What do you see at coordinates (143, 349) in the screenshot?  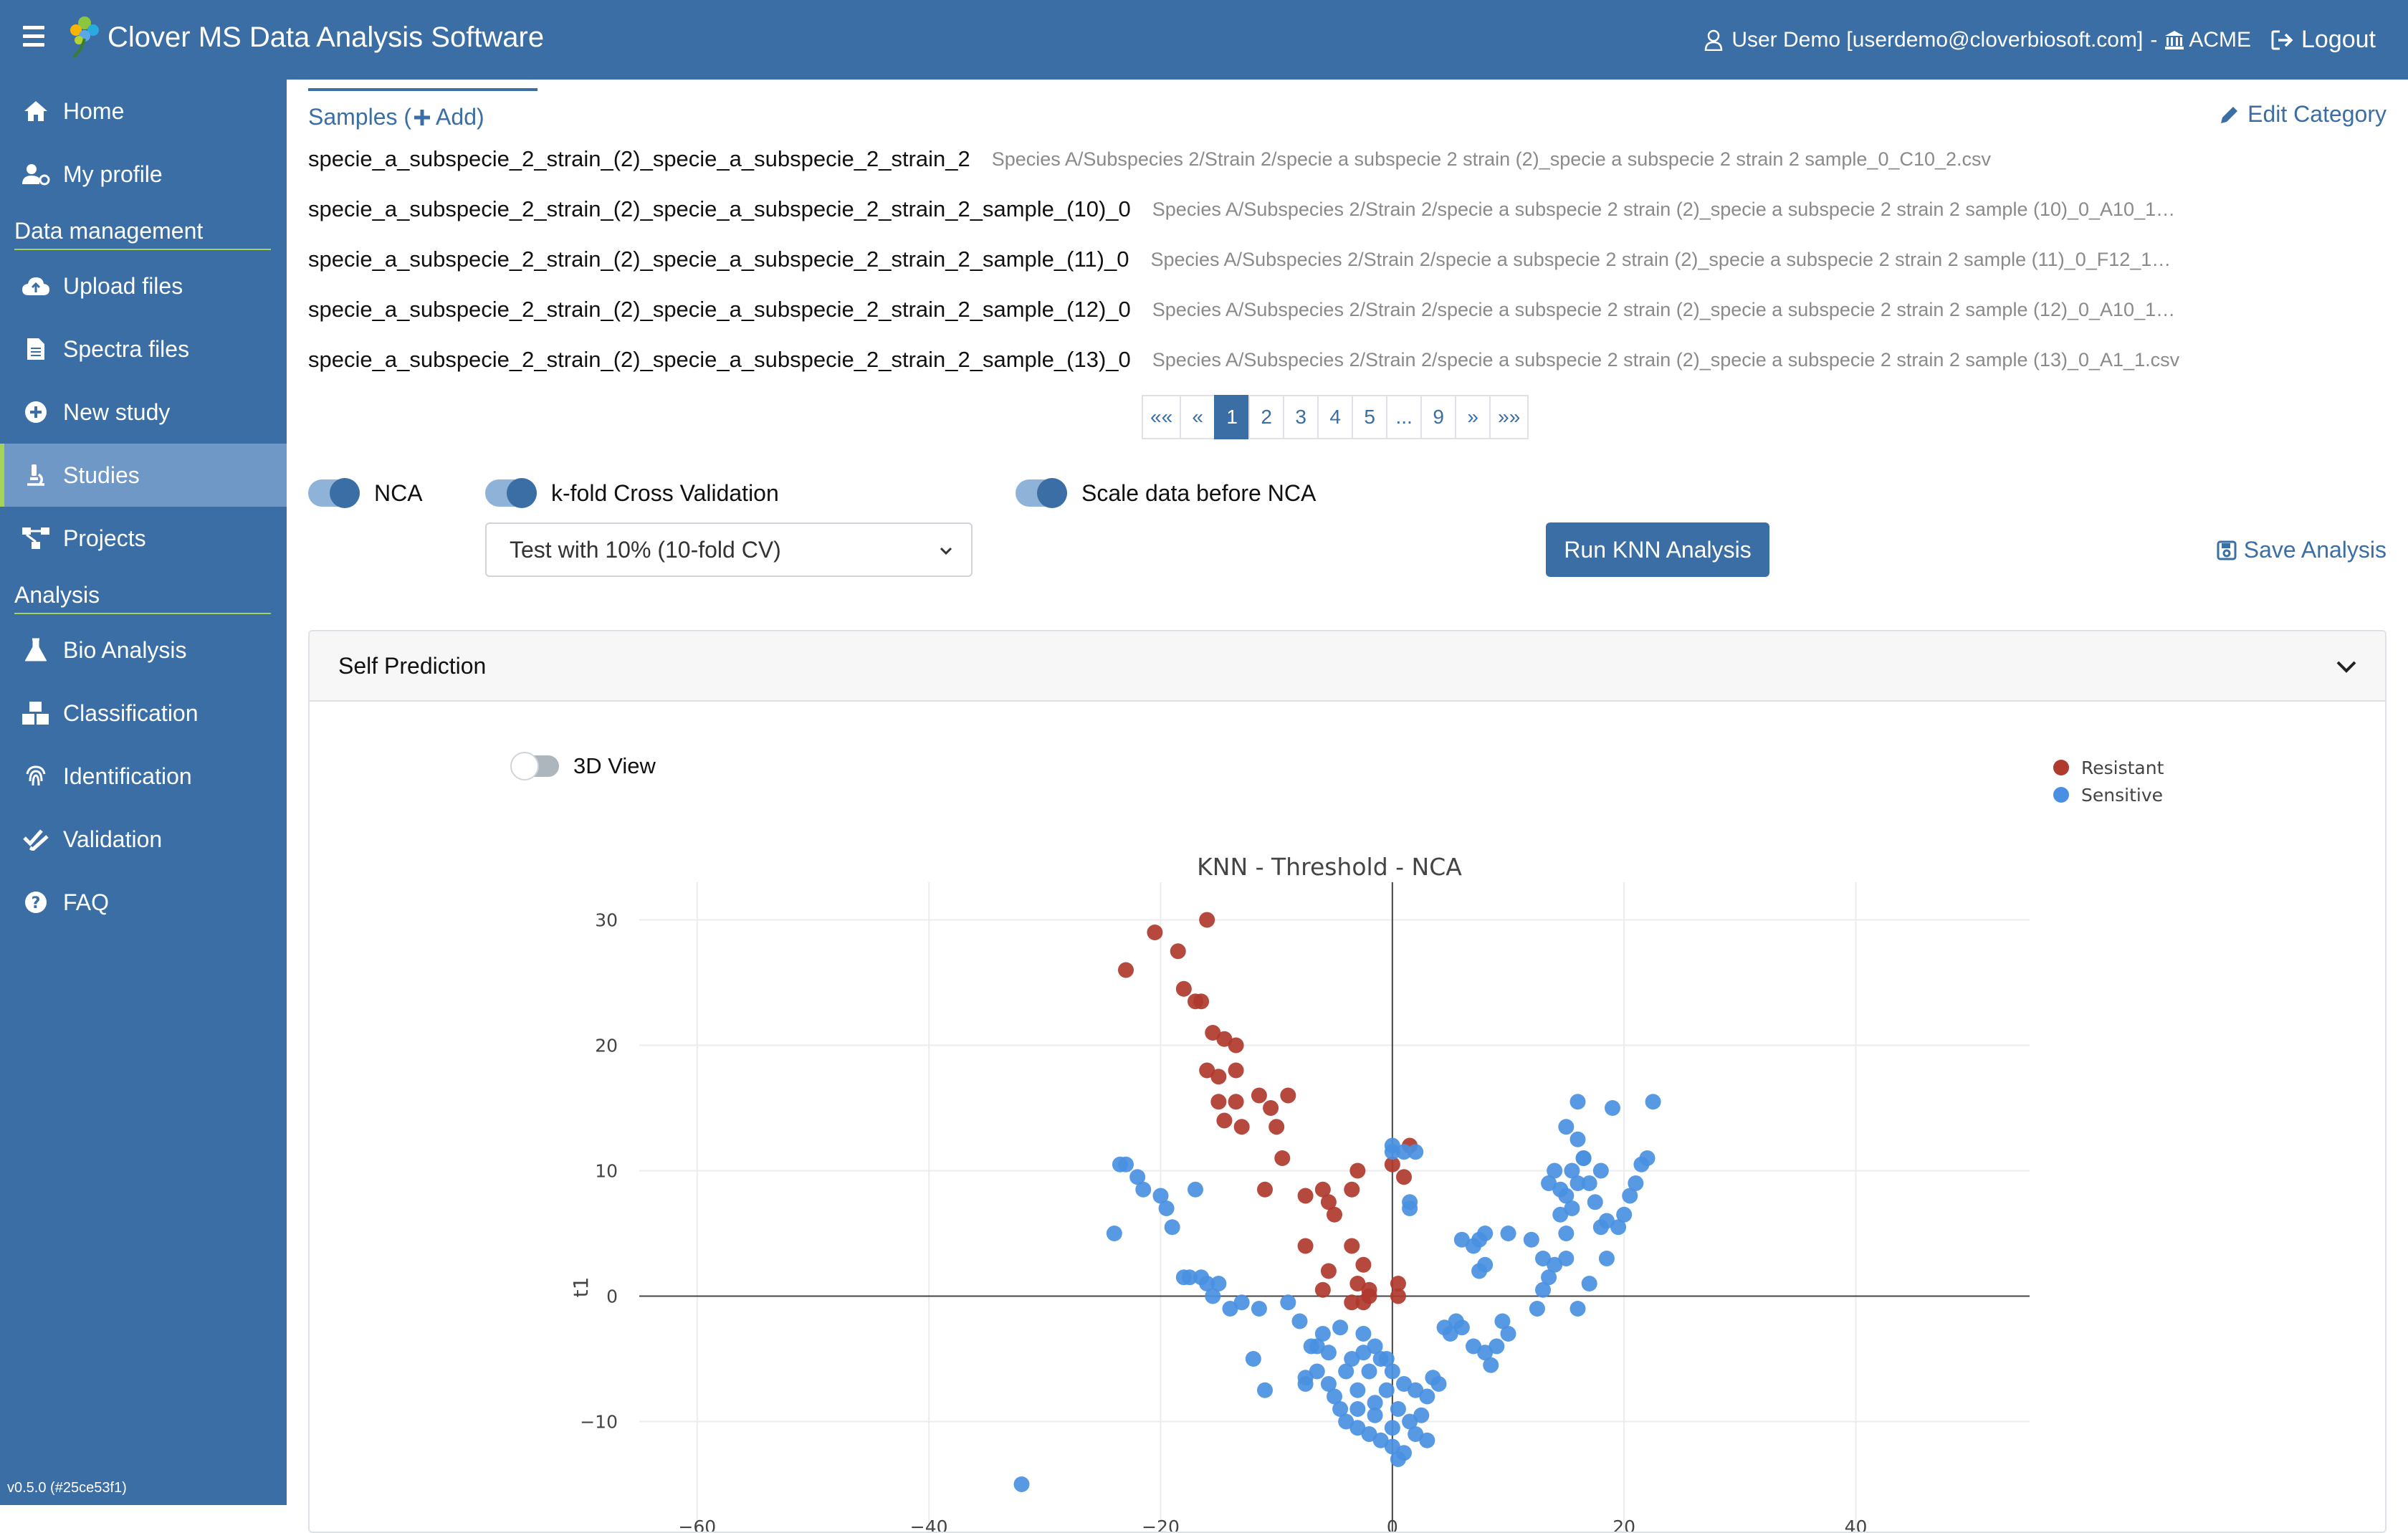 I see `sidebar-item-spectra-files: Spectra files` at bounding box center [143, 349].